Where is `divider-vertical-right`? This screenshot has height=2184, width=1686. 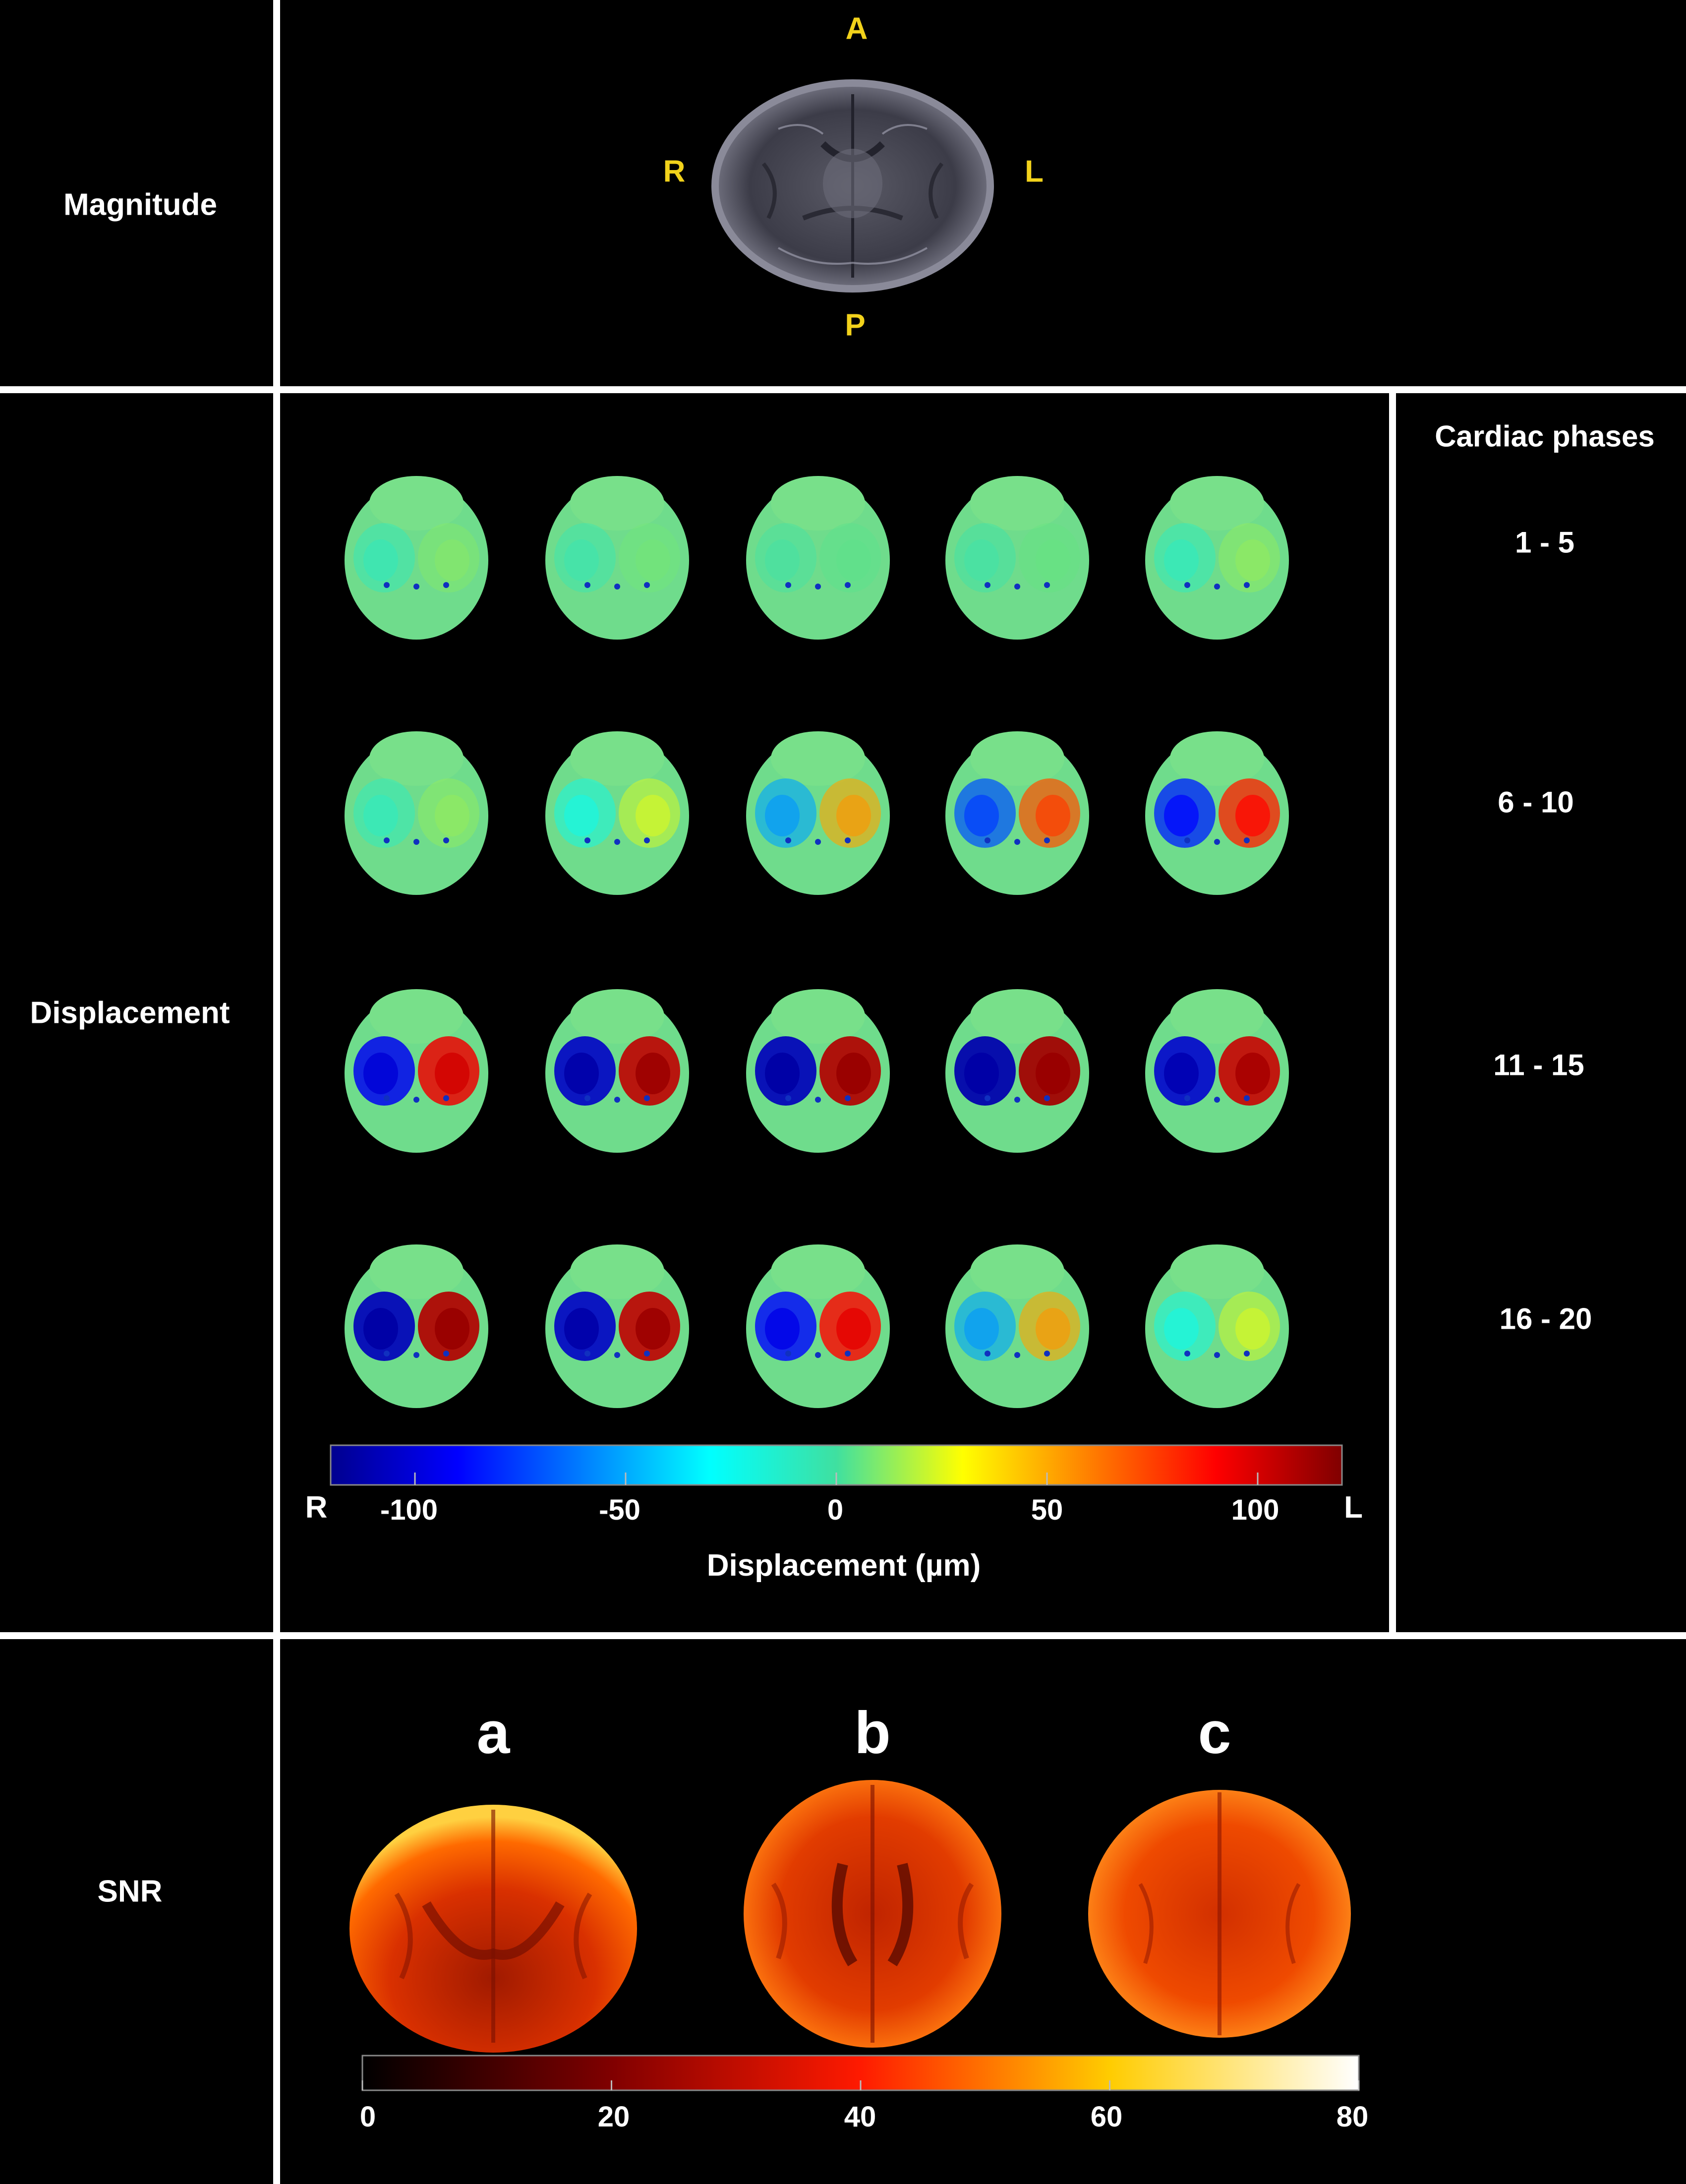
divider-vertical-right is located at coordinates (1392, 1012).